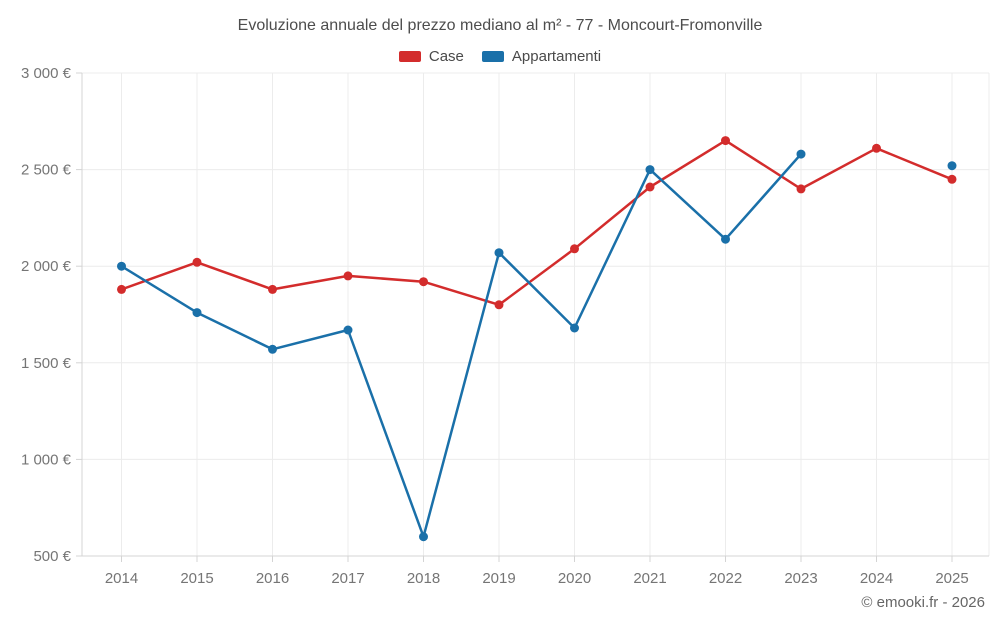  What do you see at coordinates (650, 170) in the screenshot?
I see `data-point-appartamenti-2021` at bounding box center [650, 170].